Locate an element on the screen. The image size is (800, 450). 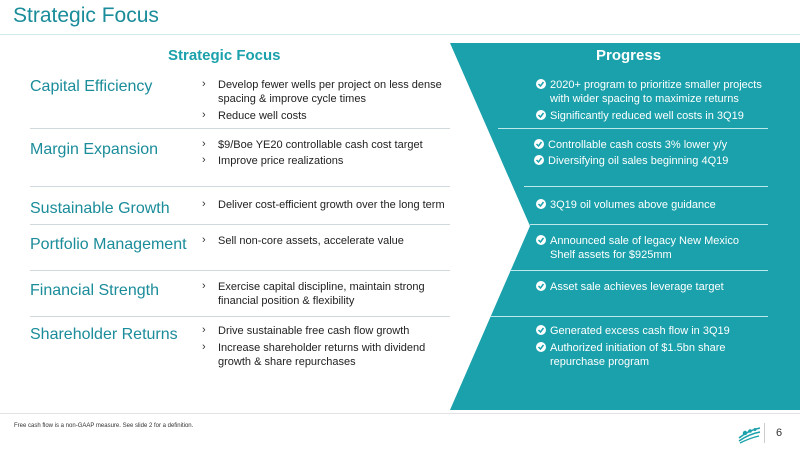
slide-title: Strategic Focus is located at coordinates (86, 15).